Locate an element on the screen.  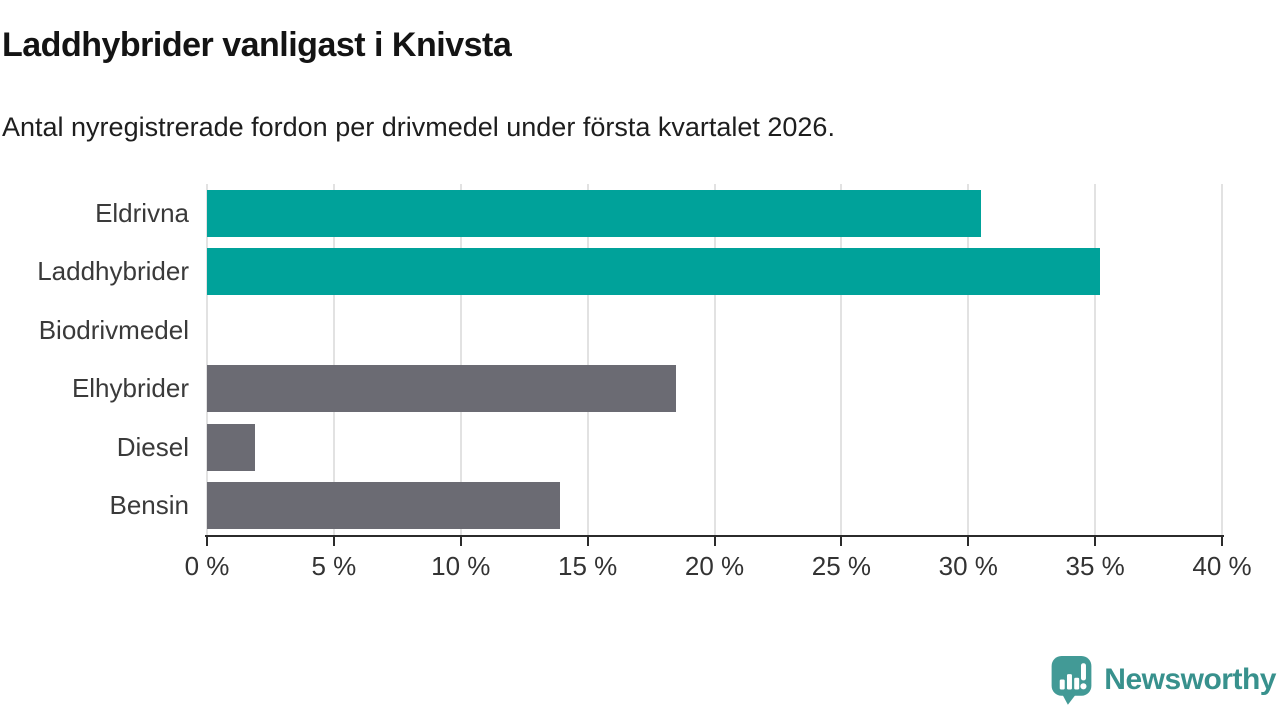
bar-row-biodrivmedel is located at coordinates (714, 330).